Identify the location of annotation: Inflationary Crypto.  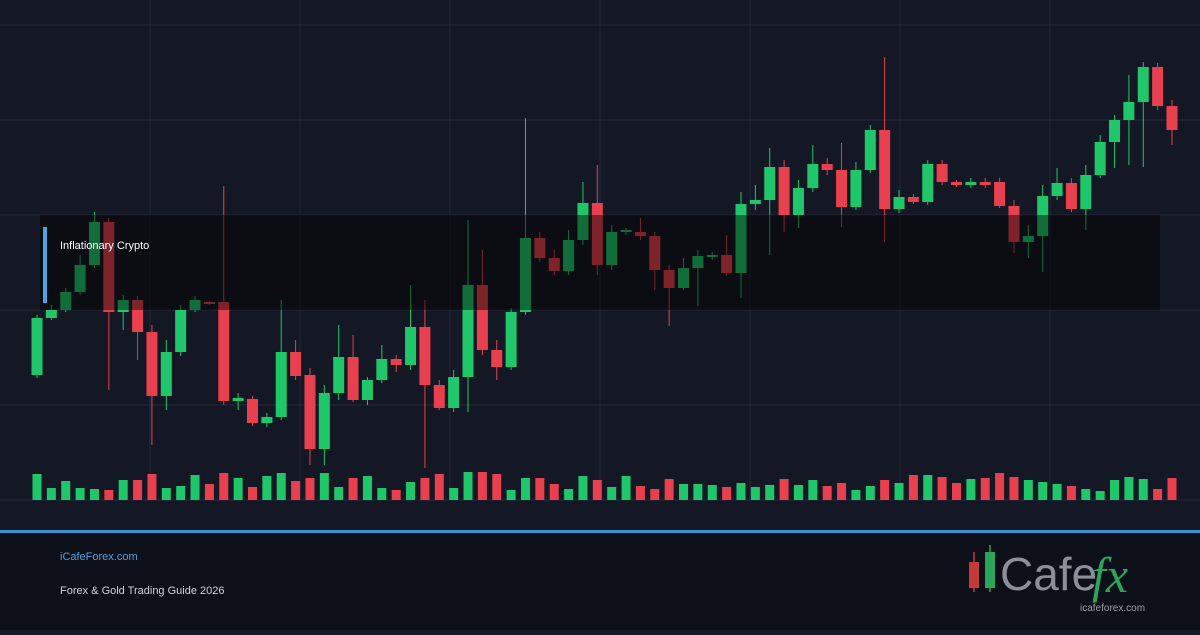
(104, 246).